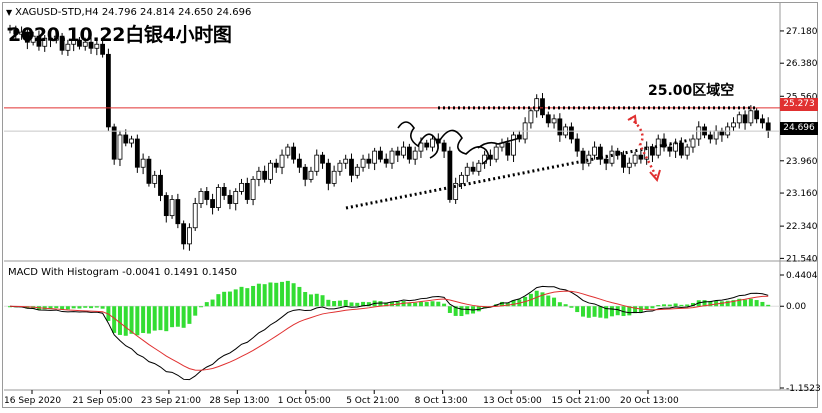 The height and width of the screenshot is (413, 822). I want to click on x-tick-label: 5 Oct 21:00, so click(372, 401).